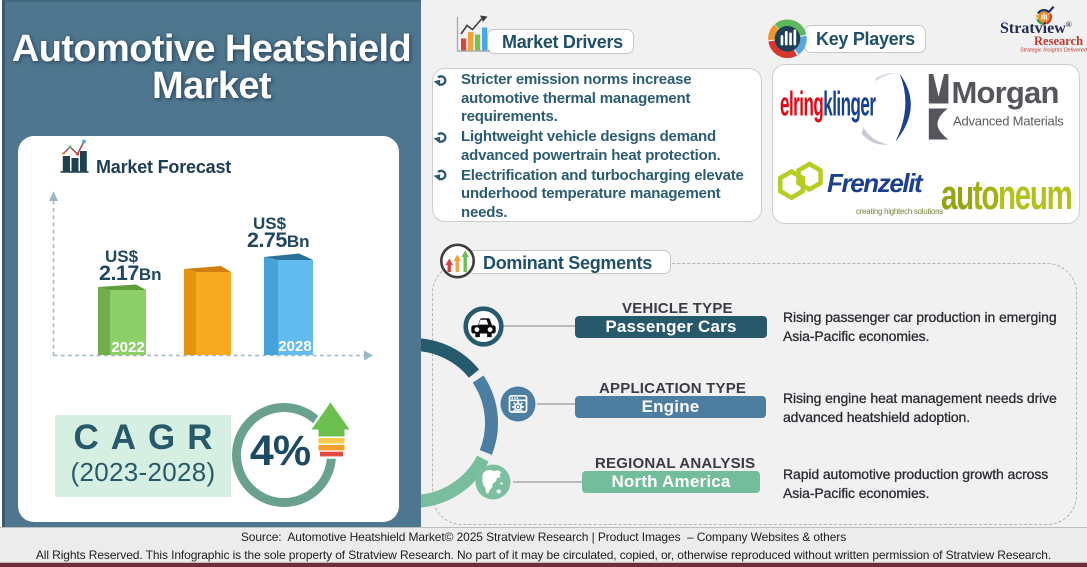  What do you see at coordinates (1053, 51) in the screenshot?
I see `svg-text: Strategic Insights Delivered` at bounding box center [1053, 51].